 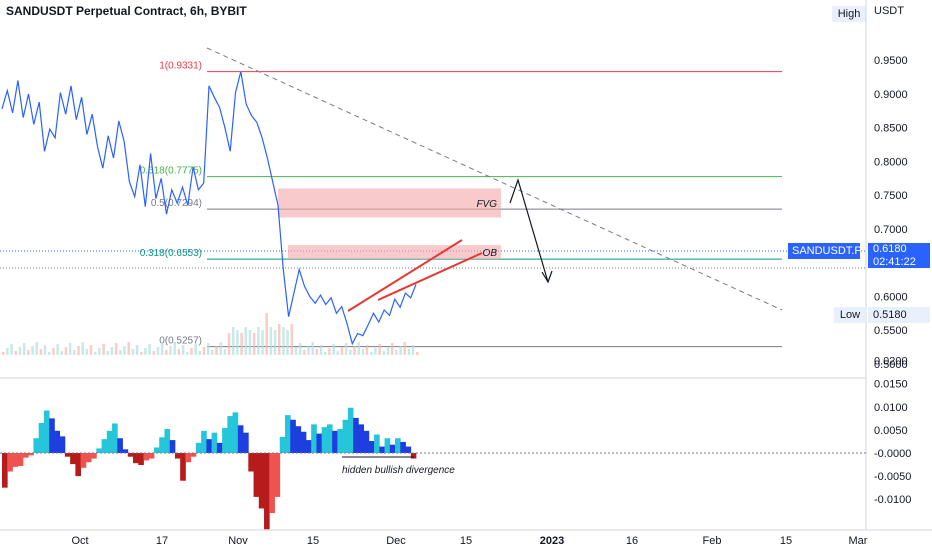 What do you see at coordinates (490, 253) in the screenshot?
I see `zone-label: OB` at bounding box center [490, 253].